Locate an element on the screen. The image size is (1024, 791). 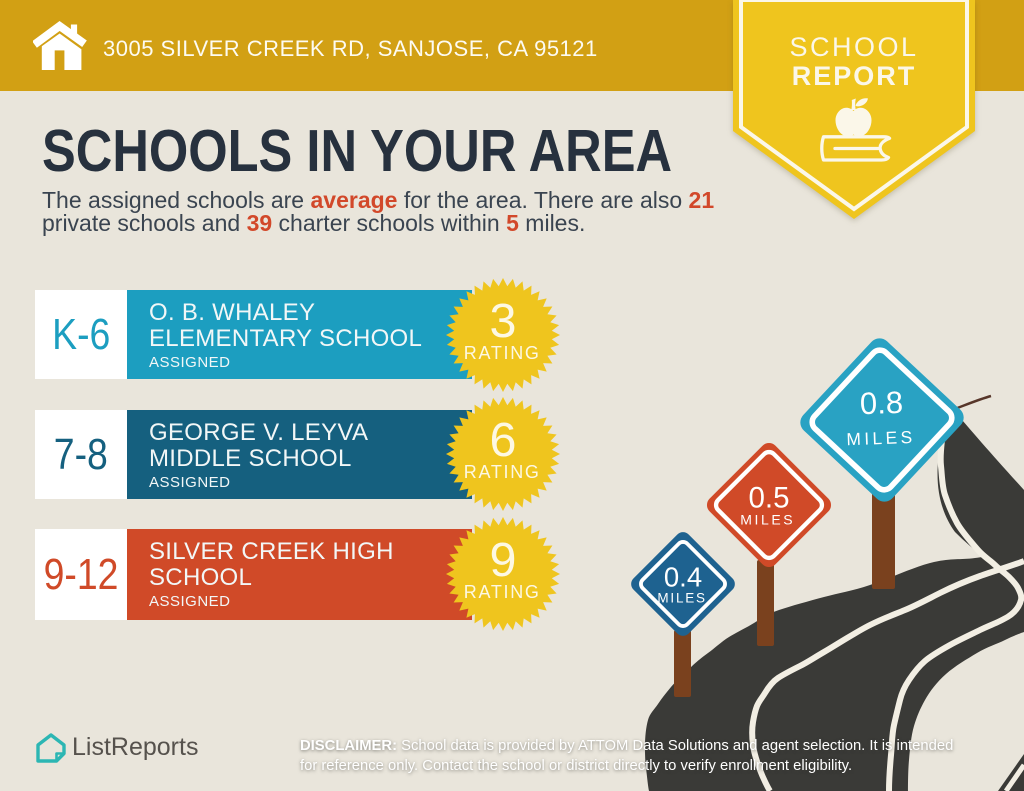
svg-text: 9 is located at coordinates (503, 560).